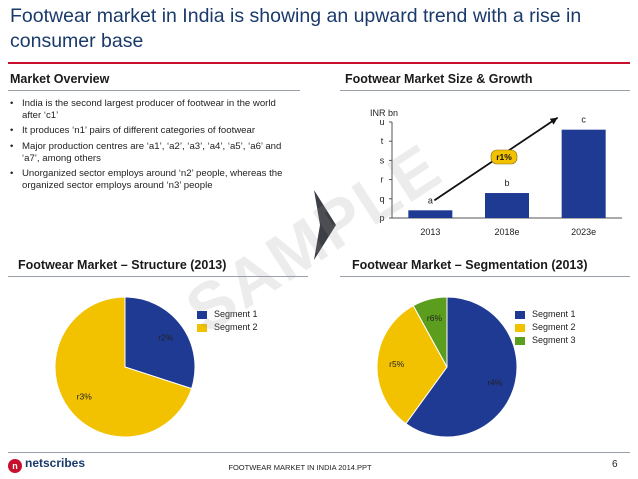 The image size is (638, 479). What do you see at coordinates (553, 121) in the screenshot?
I see `growth-arrow-head` at bounding box center [553, 121].